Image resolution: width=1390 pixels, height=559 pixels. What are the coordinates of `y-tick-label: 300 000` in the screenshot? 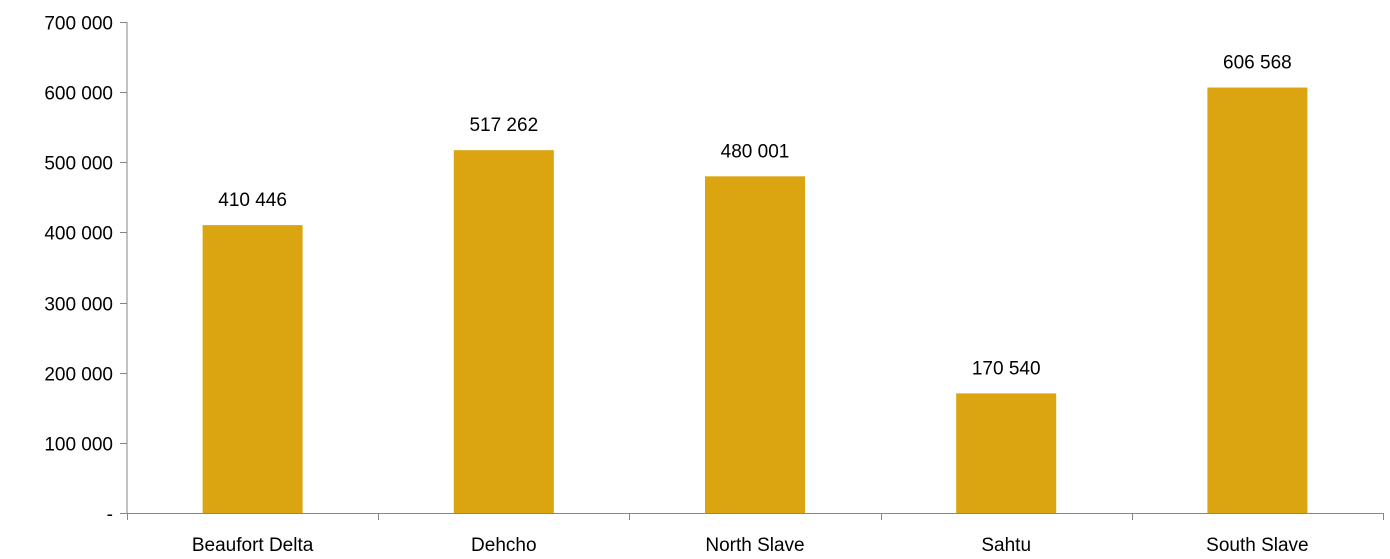 It's located at (78, 305).